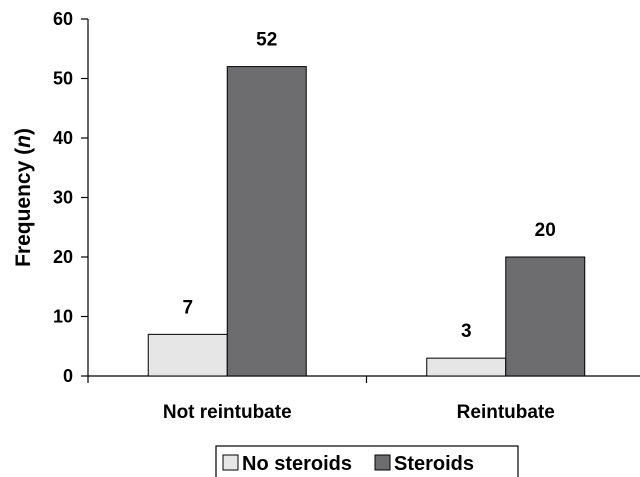  I want to click on x-category-label: Not reintubate, so click(227, 412).